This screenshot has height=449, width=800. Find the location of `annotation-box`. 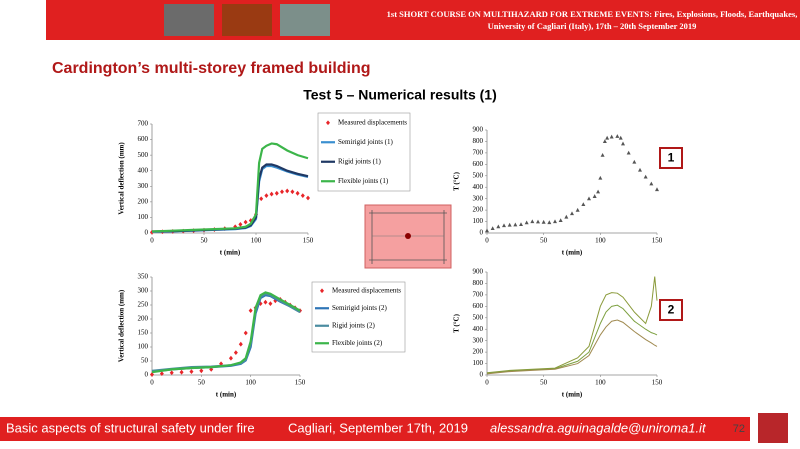

annotation-box is located at coordinates (671, 310).